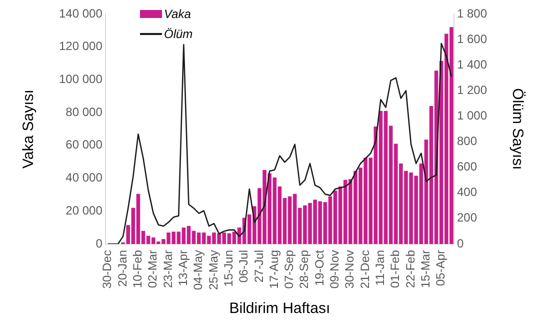 The width and height of the screenshot is (541, 326). Describe the element at coordinates (273, 269) in the screenshot. I see `x-tick-label: 17-Aug` at that location.